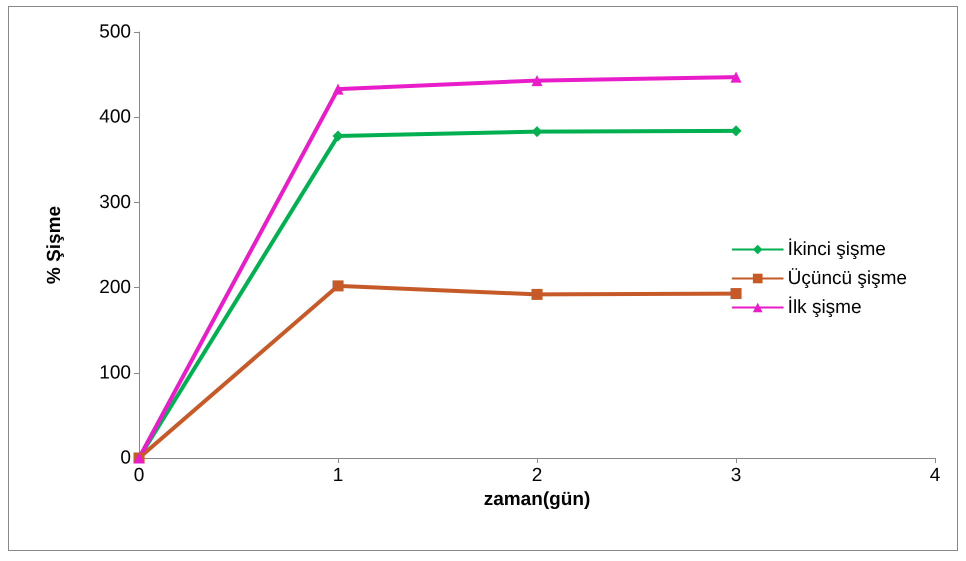 Image resolution: width=966 pixels, height=561 pixels. Describe the element at coordinates (115, 117) in the screenshot. I see `y-tick-label: 400` at that location.